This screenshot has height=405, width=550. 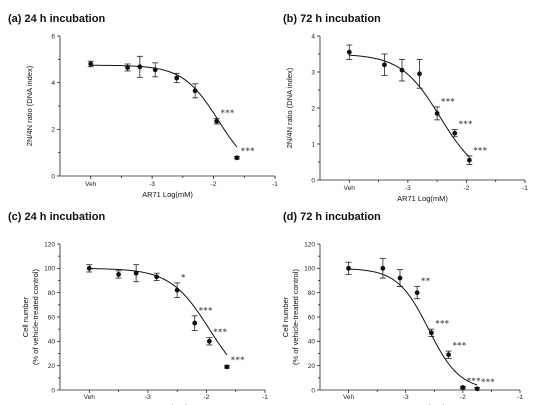 What do you see at coordinates (183, 277) in the screenshot?
I see `significance-label: *` at bounding box center [183, 277].